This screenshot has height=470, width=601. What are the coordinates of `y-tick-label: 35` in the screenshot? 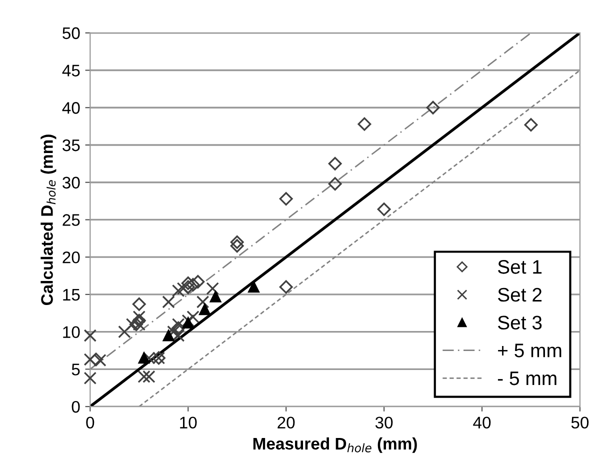 It's located at (71, 145).